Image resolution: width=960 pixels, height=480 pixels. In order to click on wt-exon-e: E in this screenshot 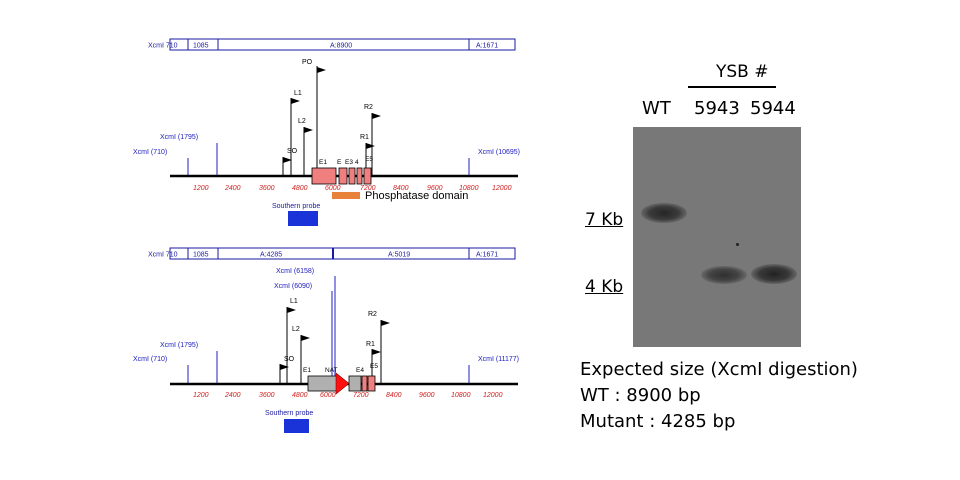, I will do `click(339, 162)`.